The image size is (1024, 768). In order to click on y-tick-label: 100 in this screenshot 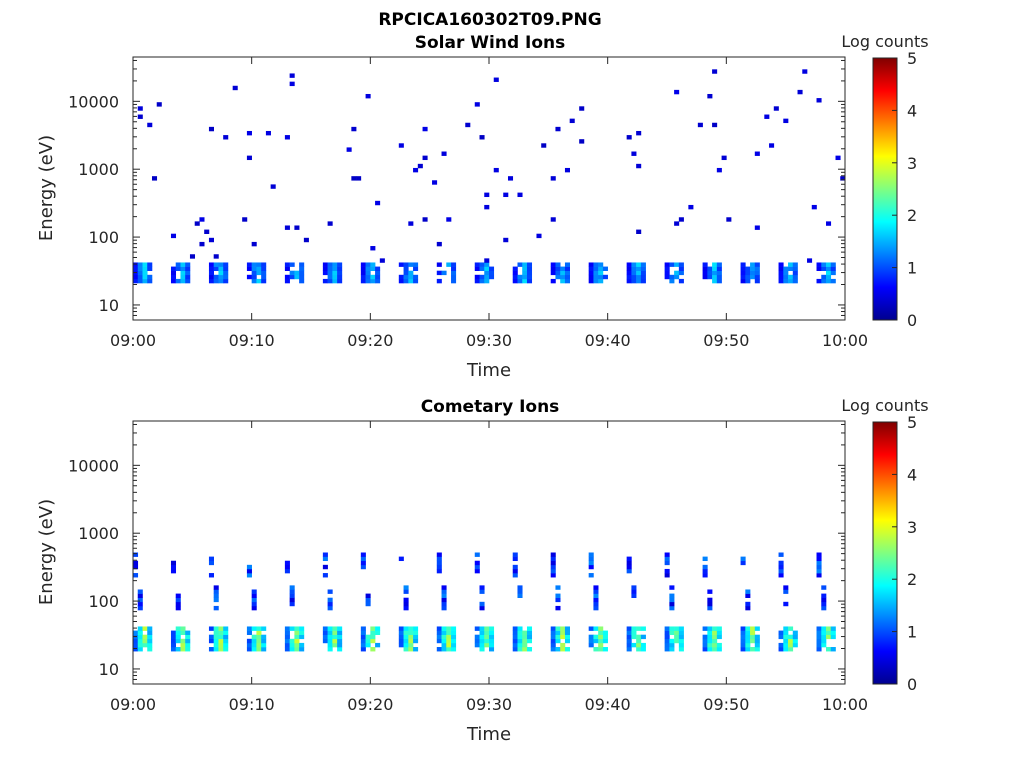, I will do `click(103, 601)`.